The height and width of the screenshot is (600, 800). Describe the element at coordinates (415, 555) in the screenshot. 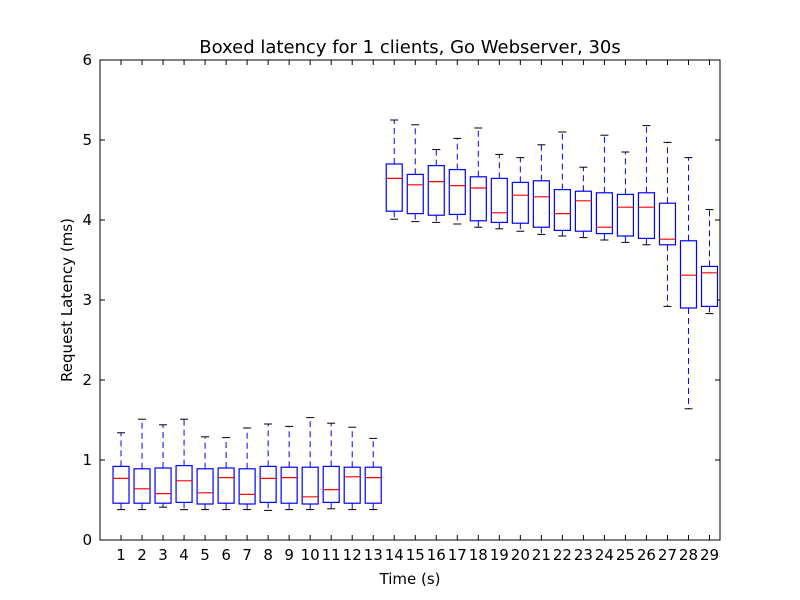

I see `x-tick-label: 15` at that location.